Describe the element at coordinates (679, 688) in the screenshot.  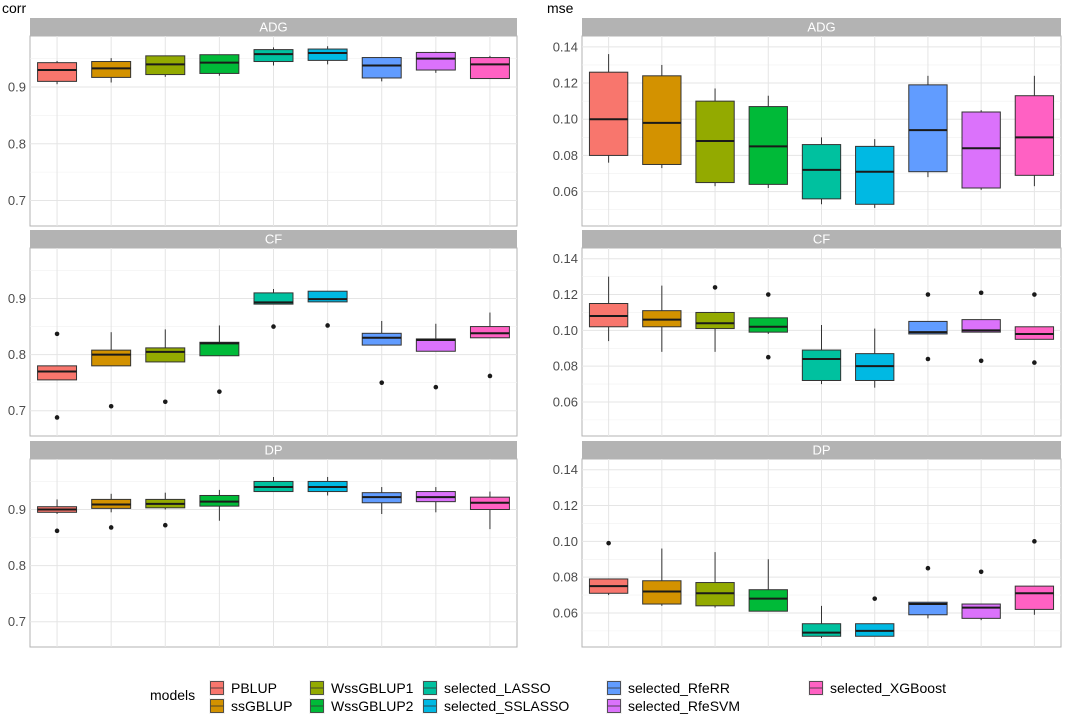
I see `legend-label: selected_RfeRR` at that location.